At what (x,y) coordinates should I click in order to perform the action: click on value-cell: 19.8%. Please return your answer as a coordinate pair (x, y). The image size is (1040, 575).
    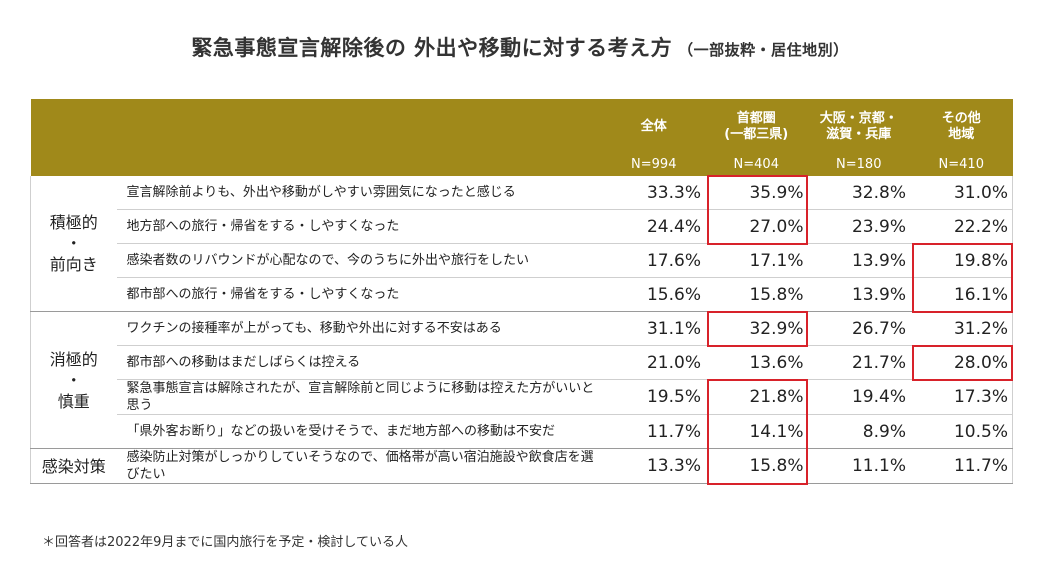
    Looking at the image, I should click on (961, 260).